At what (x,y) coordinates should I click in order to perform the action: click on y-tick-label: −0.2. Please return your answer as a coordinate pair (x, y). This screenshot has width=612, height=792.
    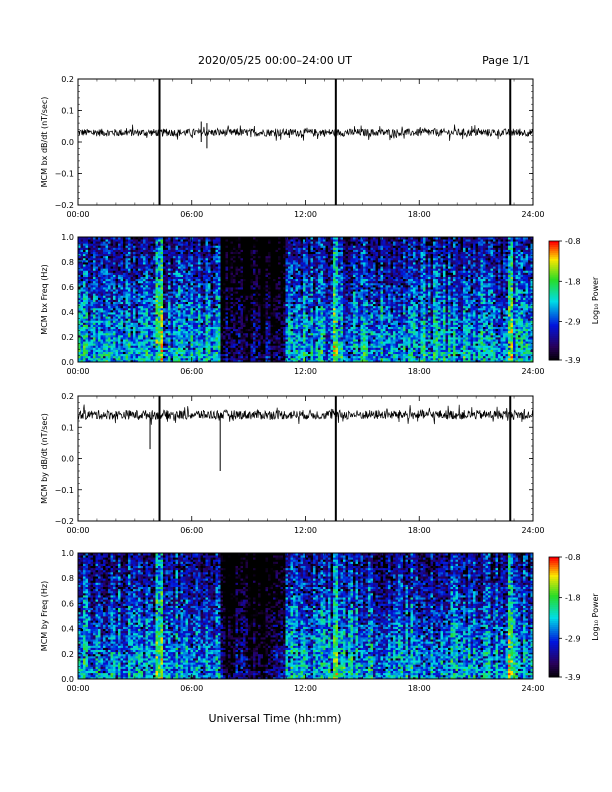
    Looking at the image, I should click on (64, 205).